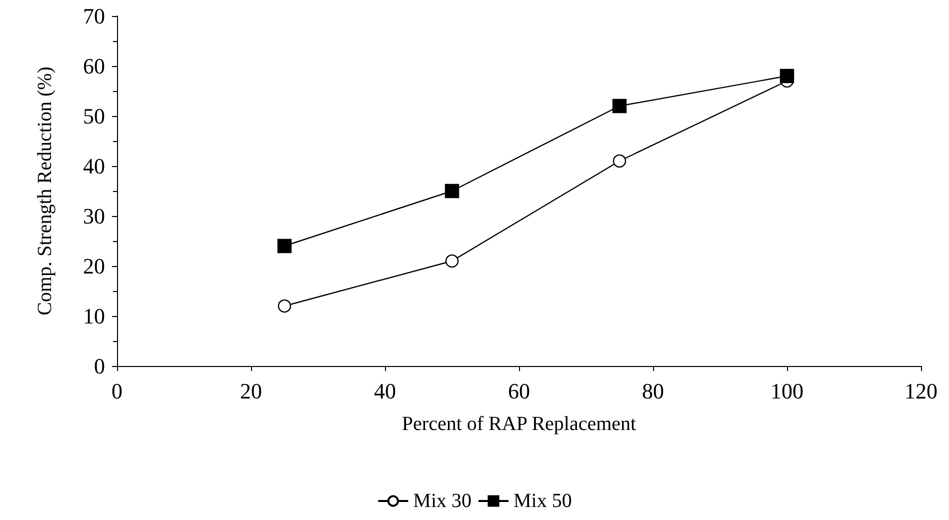 The image size is (949, 520). I want to click on x-tick-label: 20, so click(251, 391).